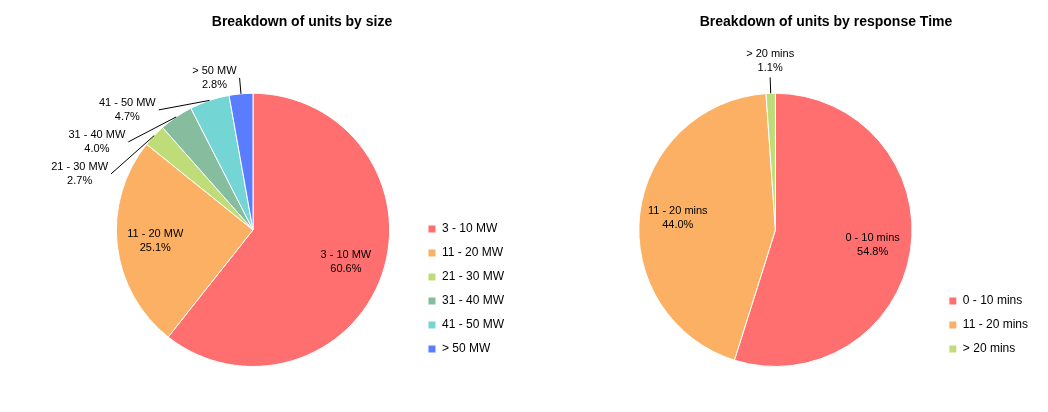 The image size is (1048, 412). I want to click on slice-label: 0 - 10 mins, so click(873, 236).